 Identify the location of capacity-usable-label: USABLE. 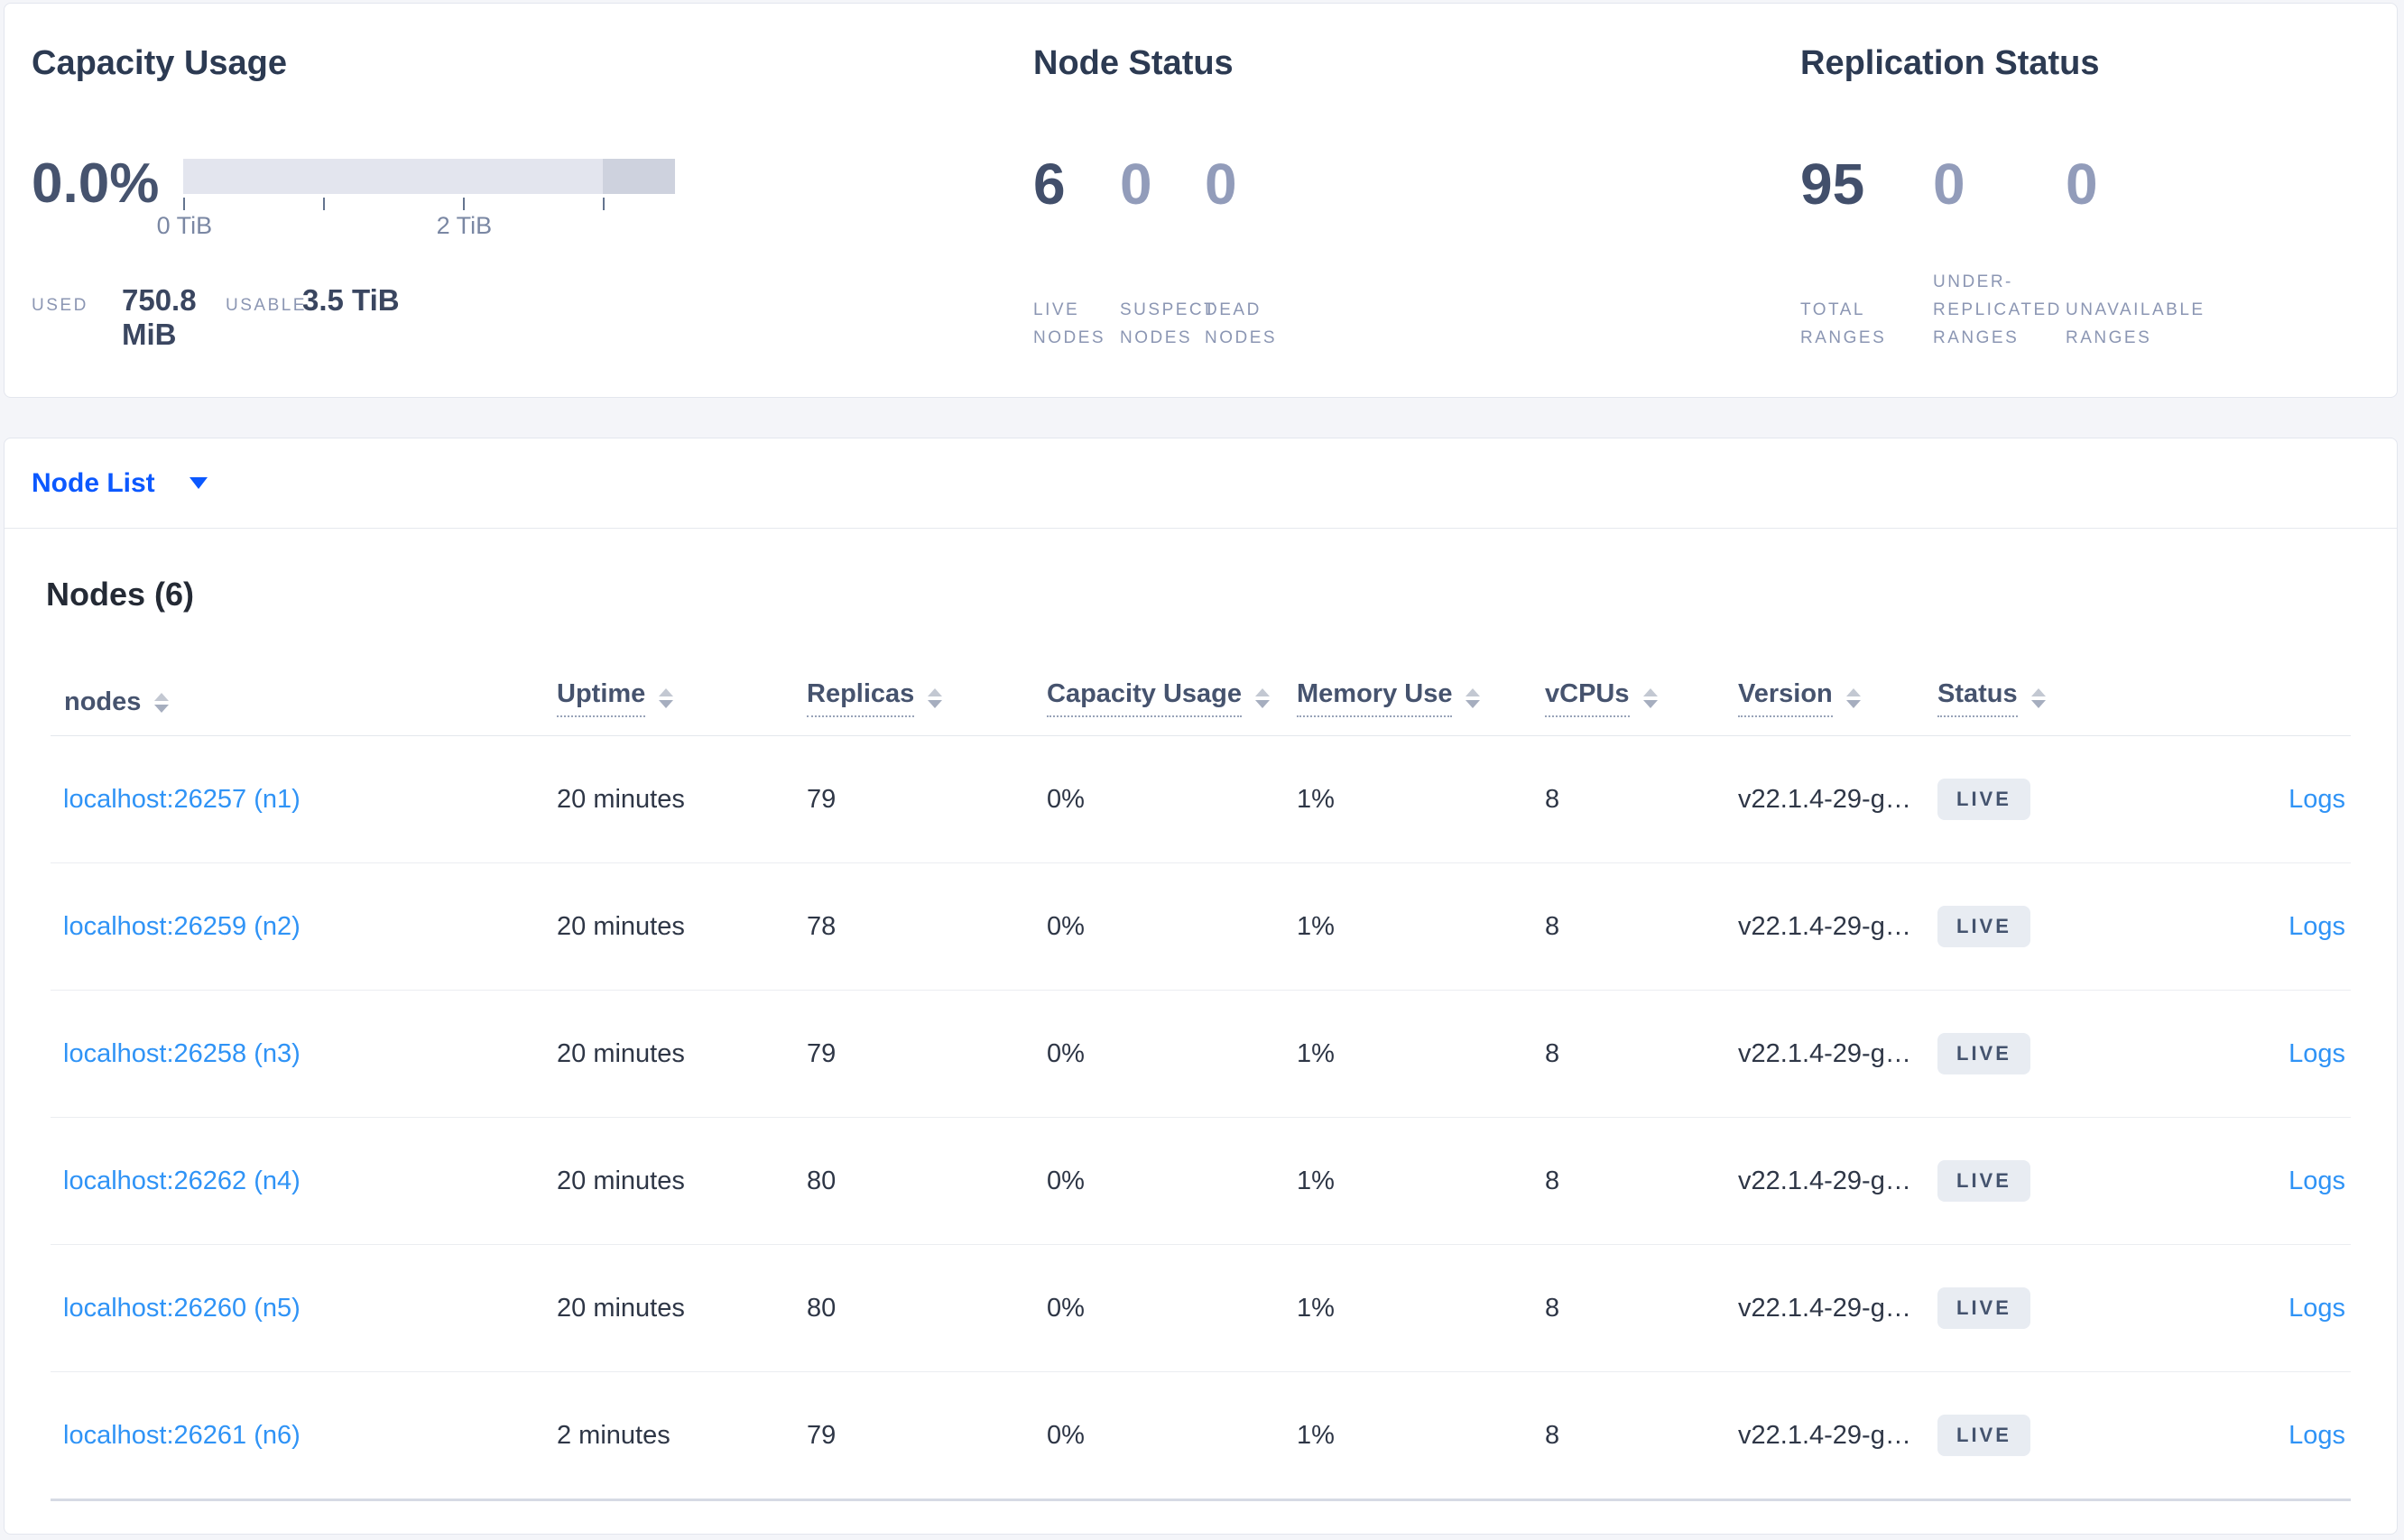
(266, 305).